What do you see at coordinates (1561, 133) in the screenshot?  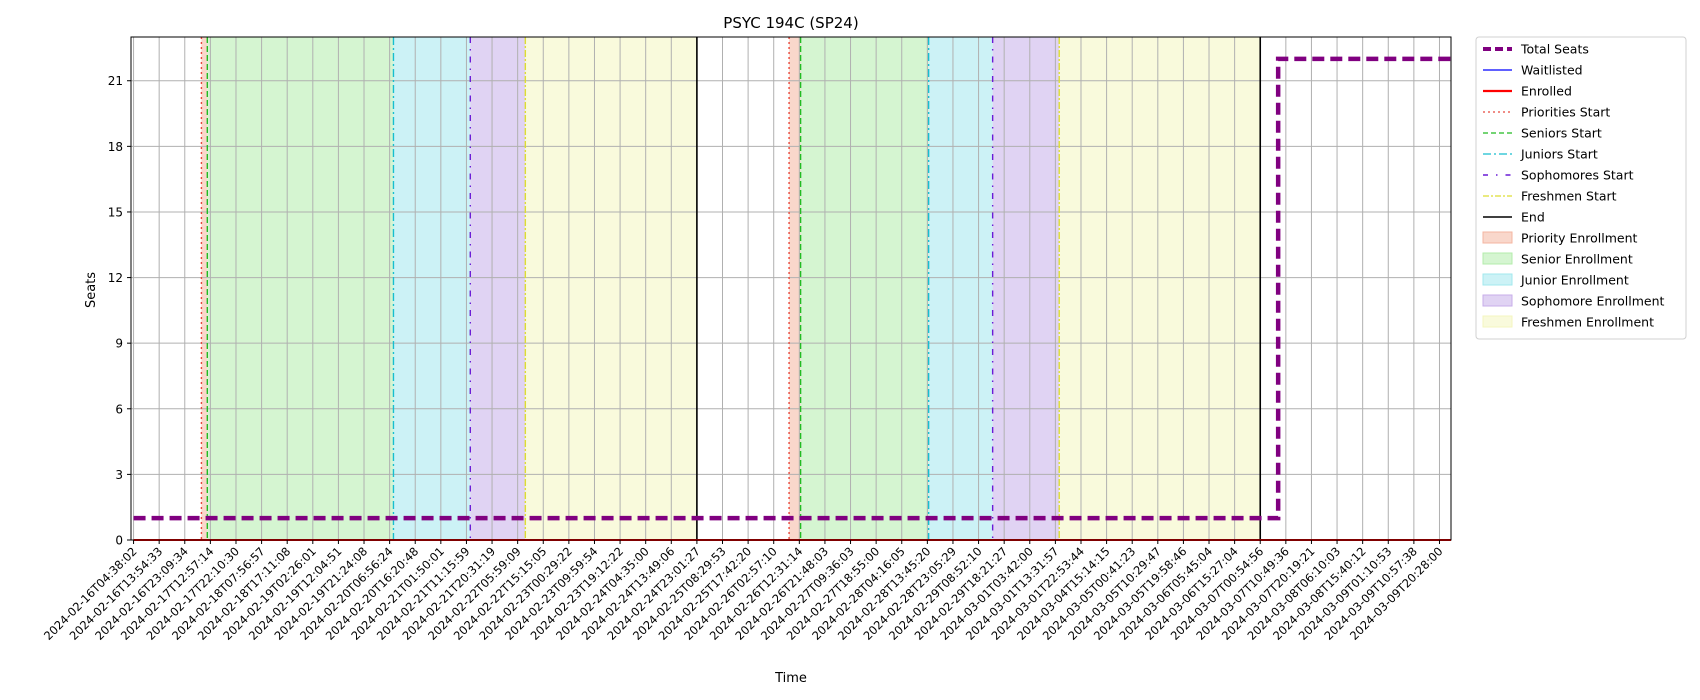 I see `legend-label: Seniors Start` at bounding box center [1561, 133].